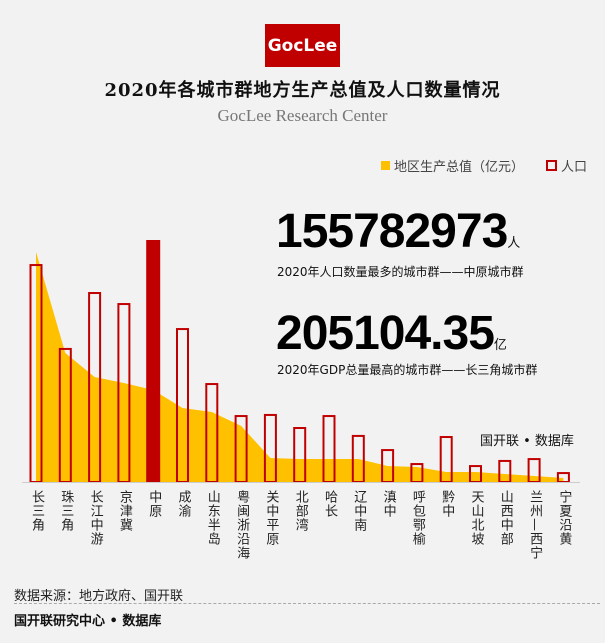  Describe the element at coordinates (447, 504) in the screenshot. I see `x-tick-label: 黔中` at that location.